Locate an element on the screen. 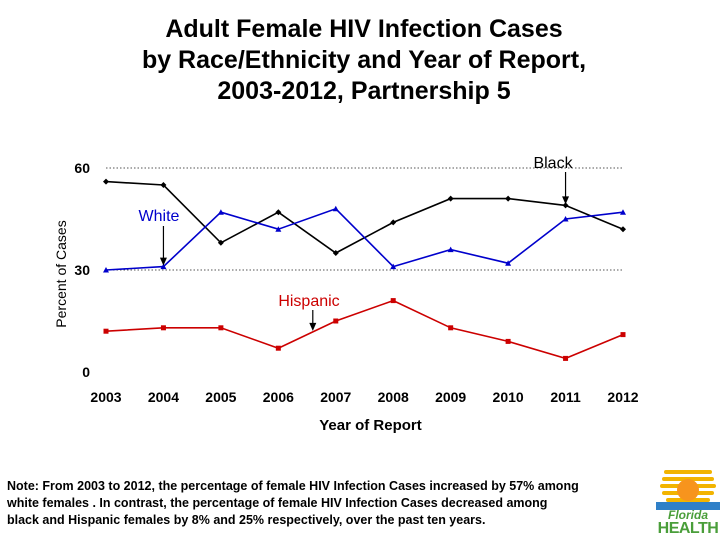  hispanic-line is located at coordinates (364, 329).